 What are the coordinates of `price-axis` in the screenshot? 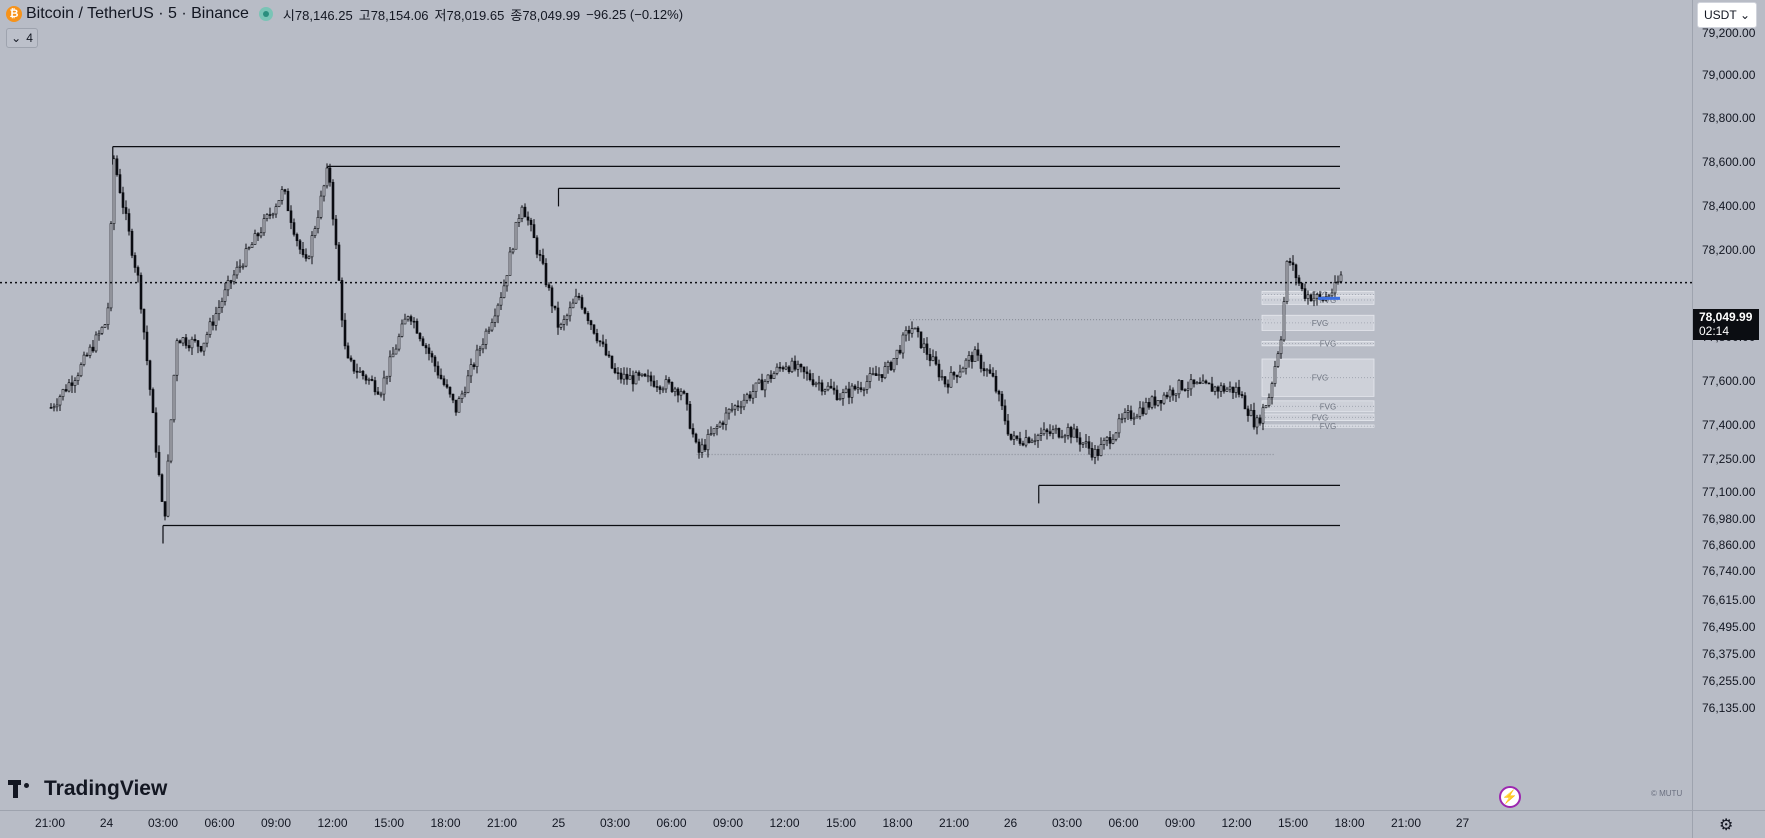 It's located at (1728, 405).